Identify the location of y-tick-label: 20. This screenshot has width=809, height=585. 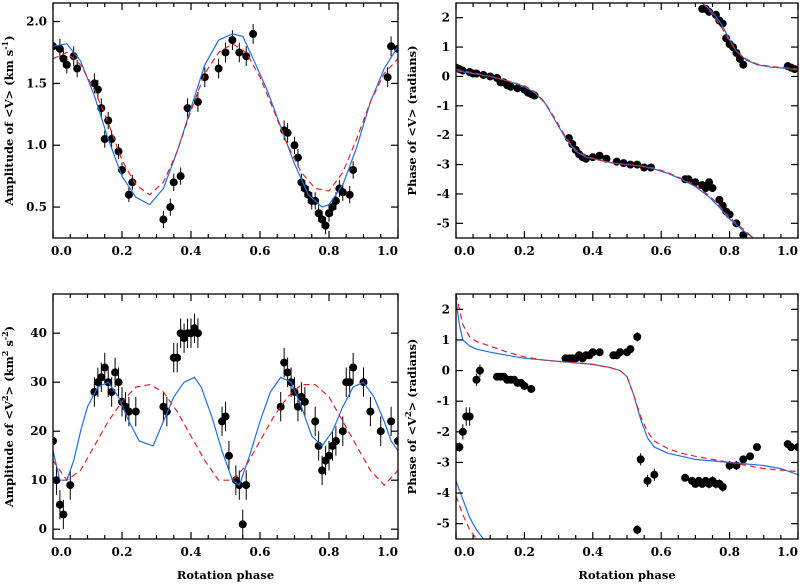
(38, 431).